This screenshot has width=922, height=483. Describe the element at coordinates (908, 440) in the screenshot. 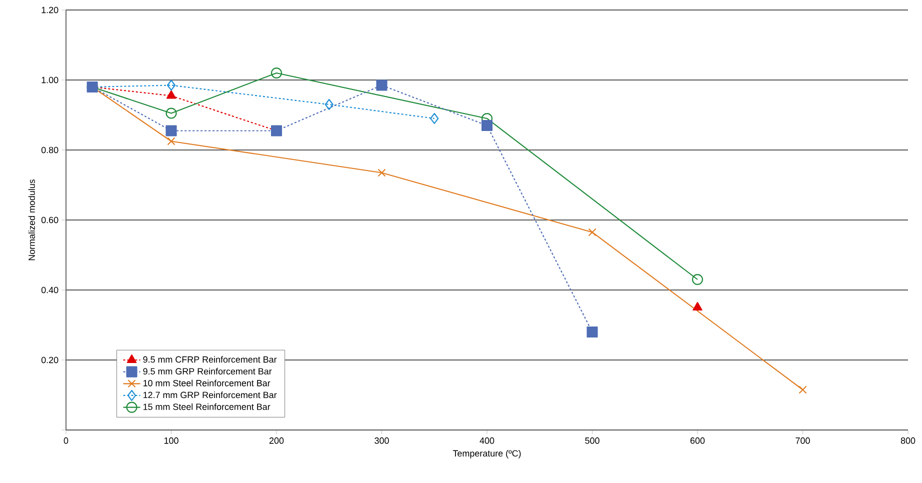

I see `x-tick-label: 800` at that location.